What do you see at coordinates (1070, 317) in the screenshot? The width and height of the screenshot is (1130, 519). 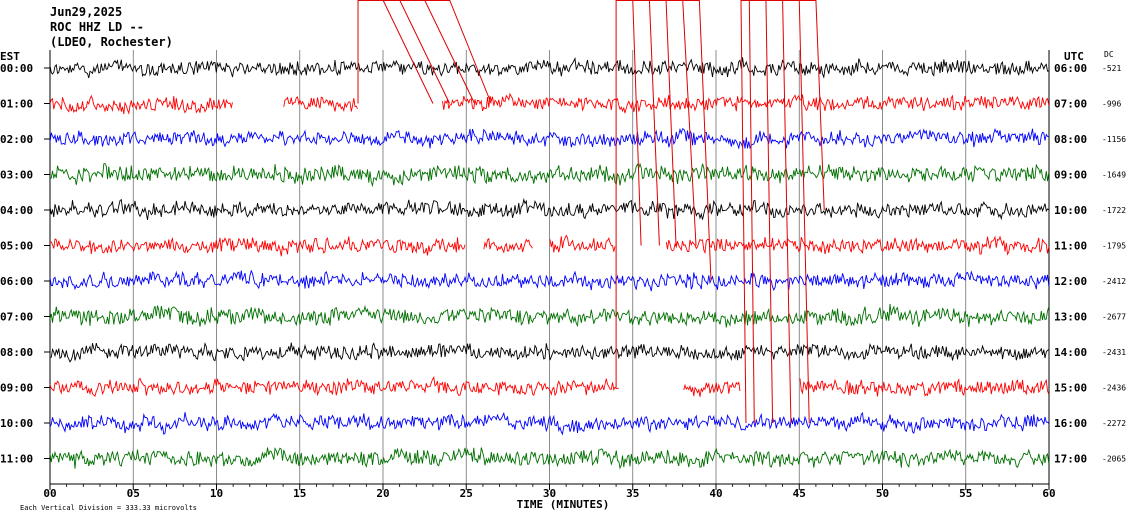 I see `utc-hour-label: 13:00` at bounding box center [1070, 317].